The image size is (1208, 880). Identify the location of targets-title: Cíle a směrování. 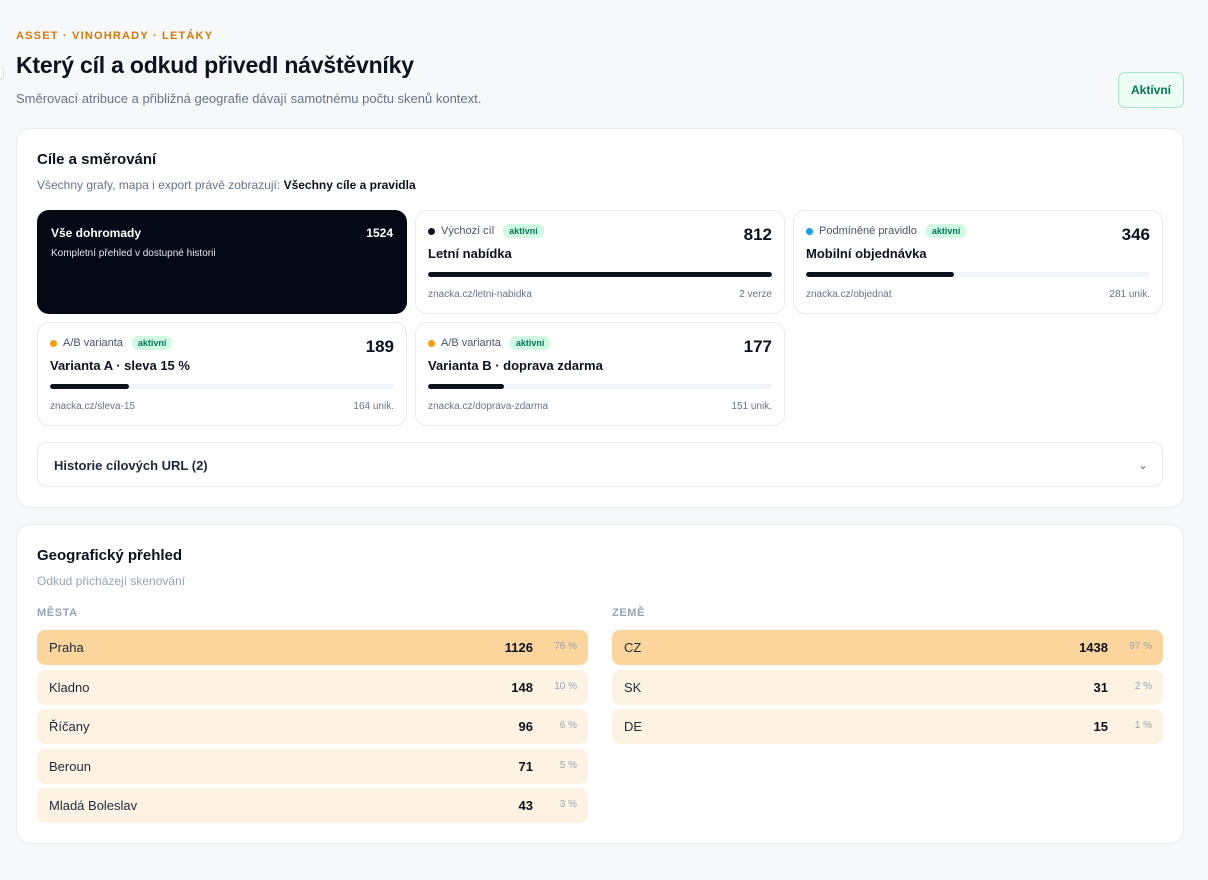
(97, 159).